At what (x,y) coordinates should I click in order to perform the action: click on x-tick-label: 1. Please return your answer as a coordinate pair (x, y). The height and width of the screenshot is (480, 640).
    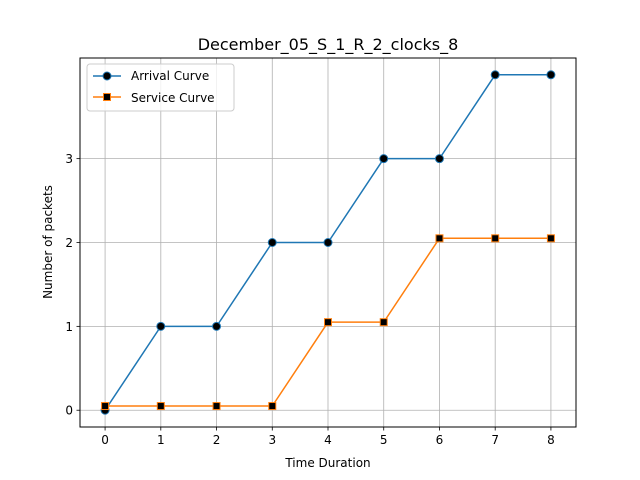
    Looking at the image, I should click on (161, 440).